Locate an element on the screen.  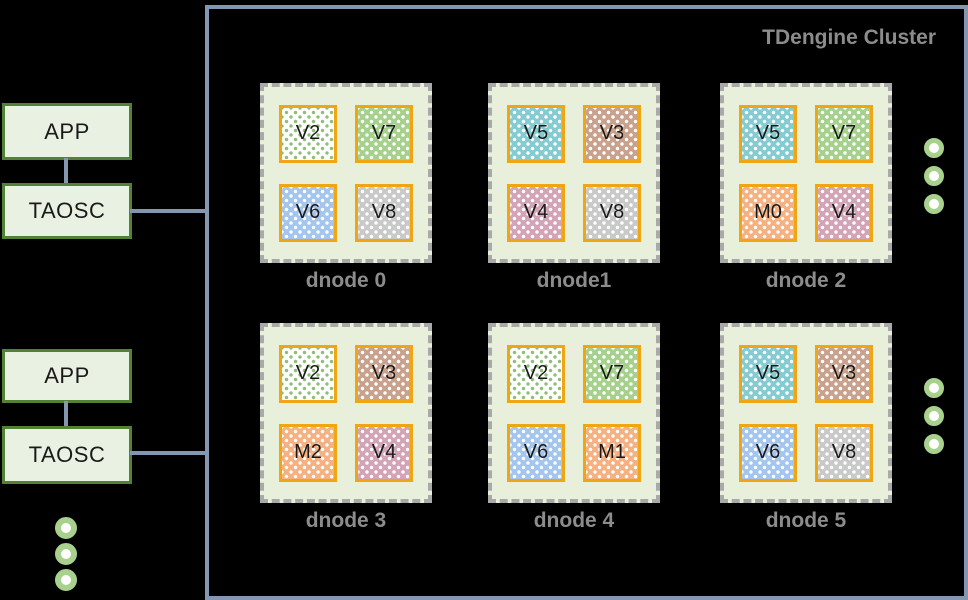
cluster-title: TDengine Cluster is located at coordinates (849, 37).